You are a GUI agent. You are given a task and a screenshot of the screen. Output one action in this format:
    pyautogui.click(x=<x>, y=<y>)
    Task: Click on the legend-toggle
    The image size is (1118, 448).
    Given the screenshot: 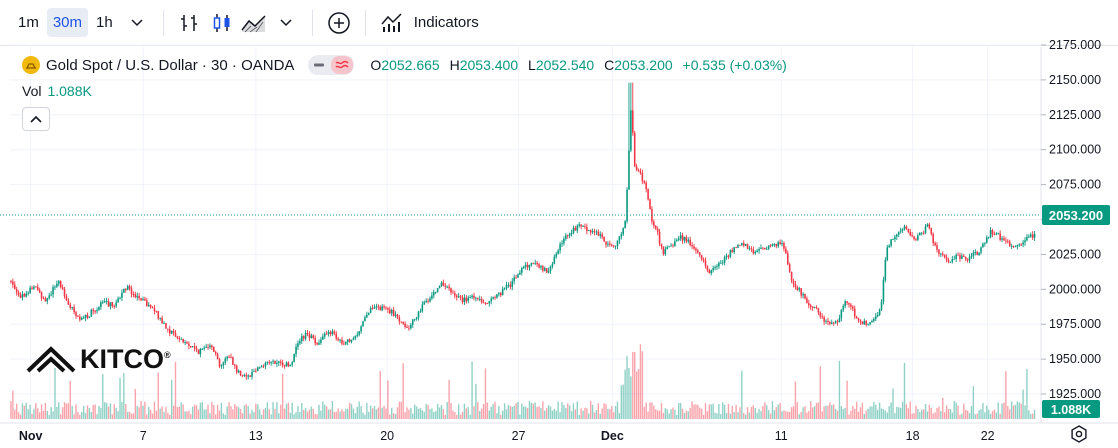 What is the action you would take?
    pyautogui.click(x=331, y=65)
    